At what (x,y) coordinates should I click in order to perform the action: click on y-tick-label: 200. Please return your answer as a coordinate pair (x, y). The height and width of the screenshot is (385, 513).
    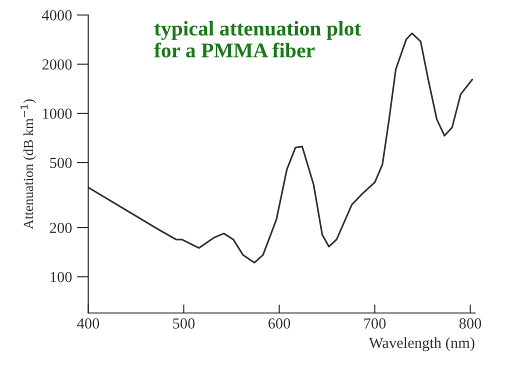
    Looking at the image, I should click on (61, 228).